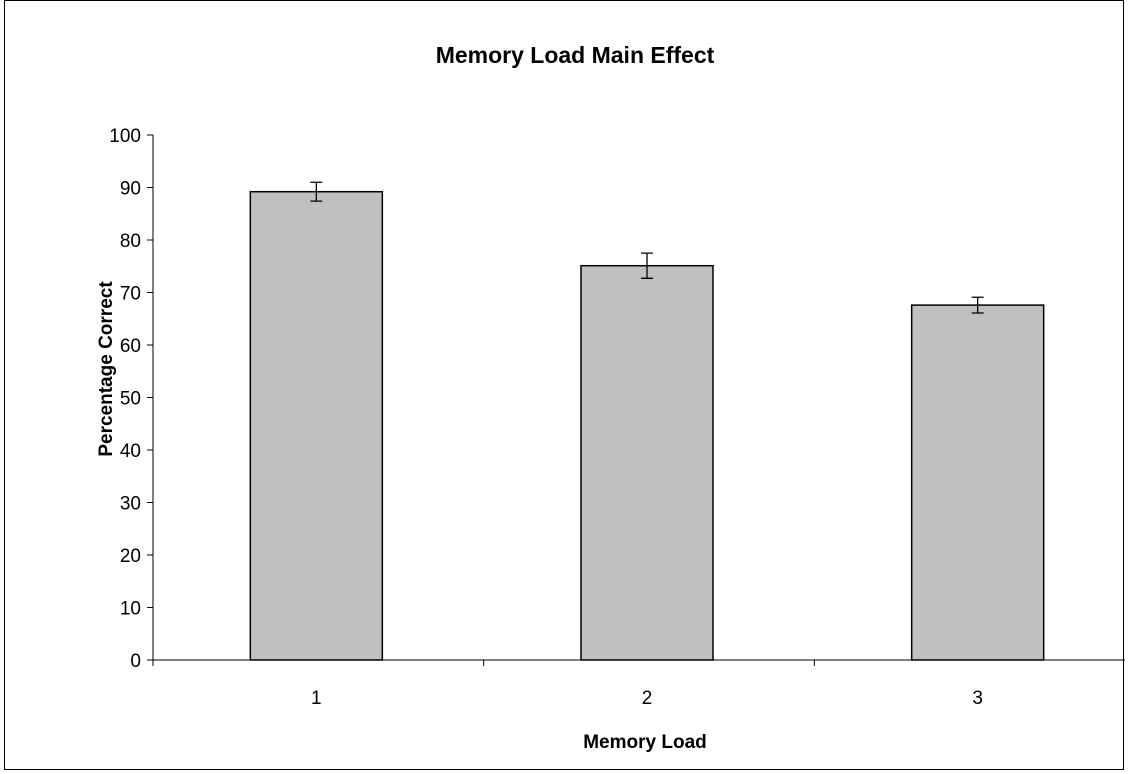 The width and height of the screenshot is (1128, 774). What do you see at coordinates (130, 556) in the screenshot?
I see `y-tick-label: 20` at bounding box center [130, 556].